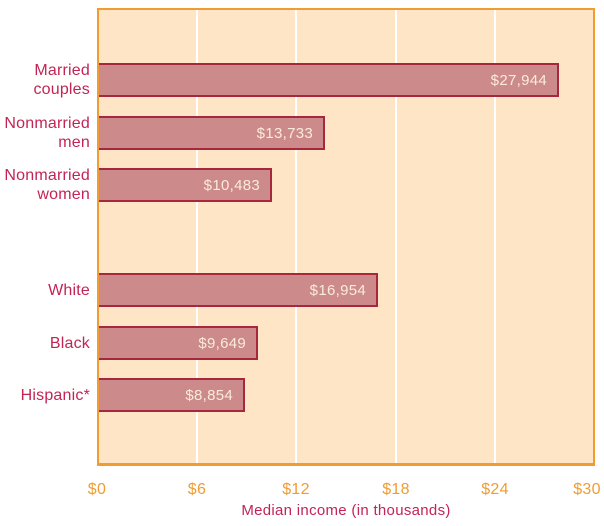 The height and width of the screenshot is (526, 604). I want to click on bar-black: $9,649, so click(178, 343).